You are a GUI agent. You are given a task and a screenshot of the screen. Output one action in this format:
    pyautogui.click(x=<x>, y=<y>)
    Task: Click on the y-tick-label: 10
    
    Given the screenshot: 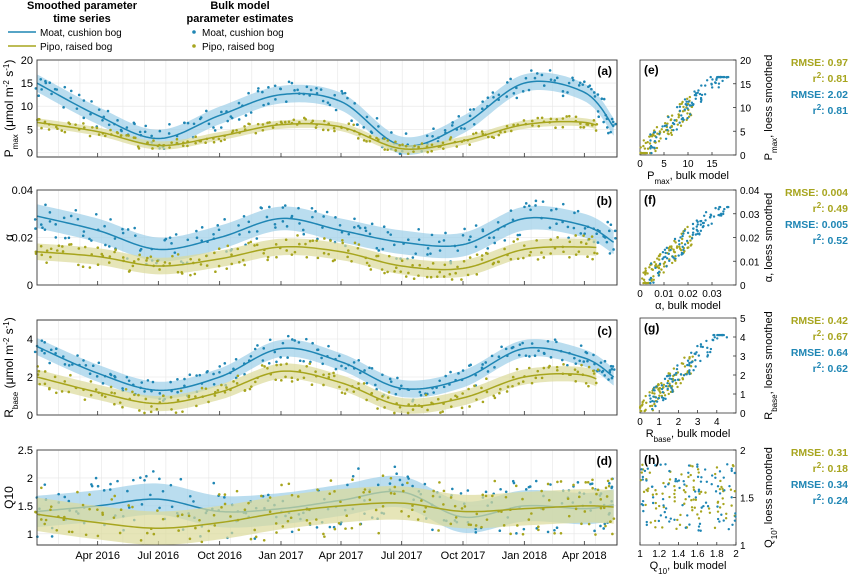 What is the action you would take?
    pyautogui.click(x=746, y=109)
    